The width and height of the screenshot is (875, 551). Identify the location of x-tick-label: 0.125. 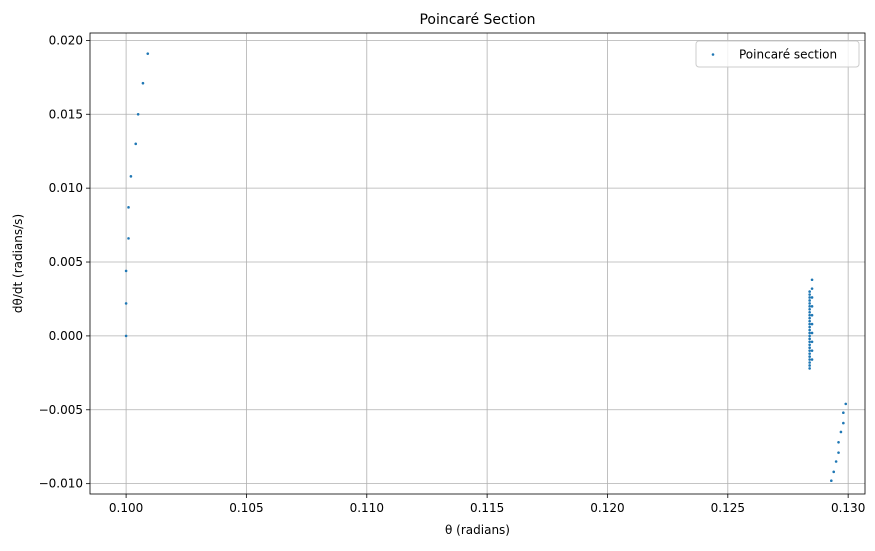
(728, 508).